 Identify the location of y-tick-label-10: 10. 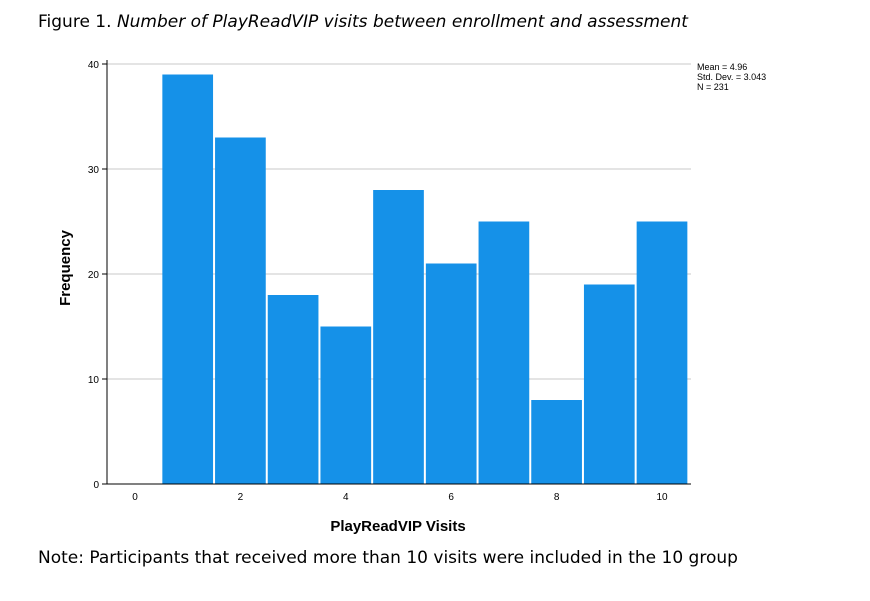
(94, 380).